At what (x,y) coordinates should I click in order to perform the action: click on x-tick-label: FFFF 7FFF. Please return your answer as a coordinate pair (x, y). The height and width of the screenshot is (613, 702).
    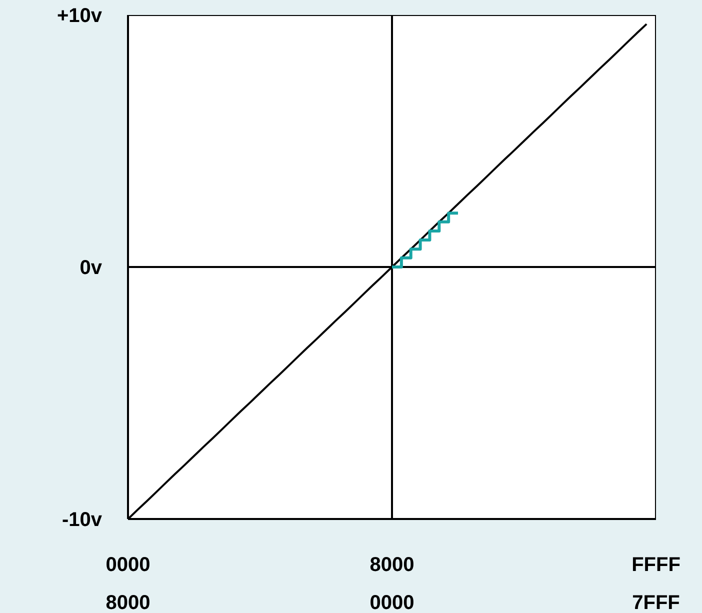
    Looking at the image, I should click on (656, 583).